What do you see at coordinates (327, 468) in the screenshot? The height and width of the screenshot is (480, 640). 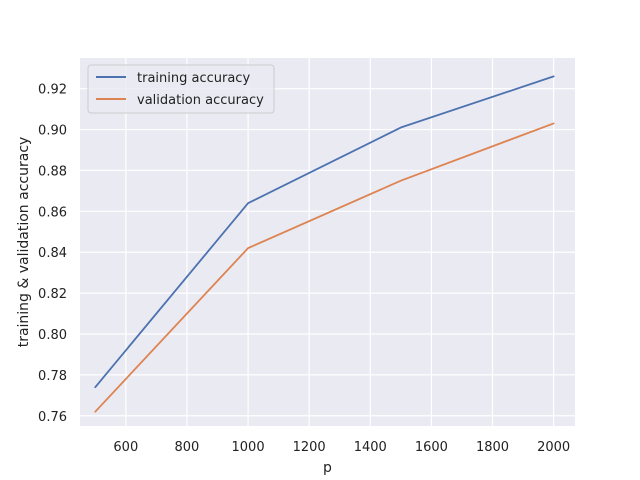 I see `x-axis-label: p` at bounding box center [327, 468].